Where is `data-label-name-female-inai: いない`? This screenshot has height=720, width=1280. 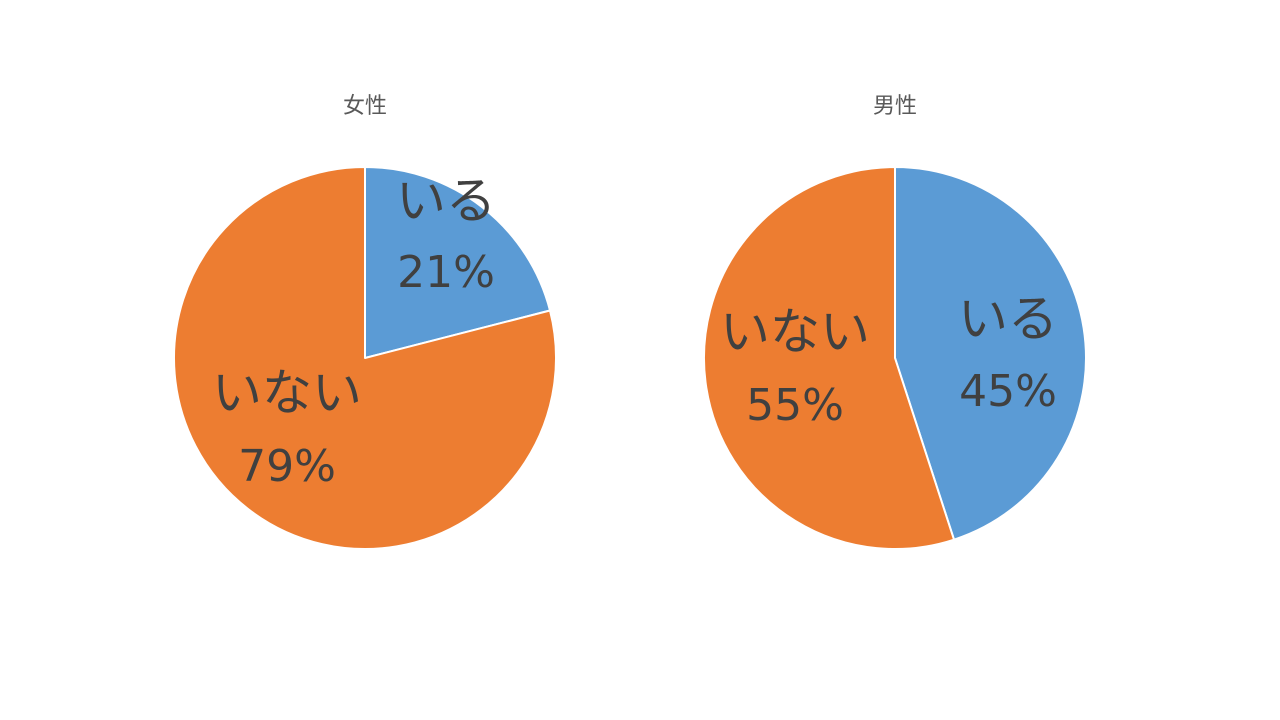 data-label-name-female-inai: いない is located at coordinates (287, 393).